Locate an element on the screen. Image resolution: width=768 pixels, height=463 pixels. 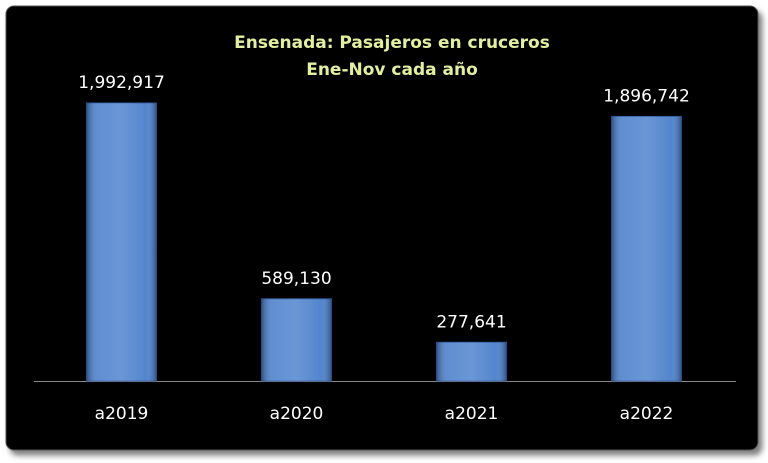
value-label: 277,641 is located at coordinates (471, 322).